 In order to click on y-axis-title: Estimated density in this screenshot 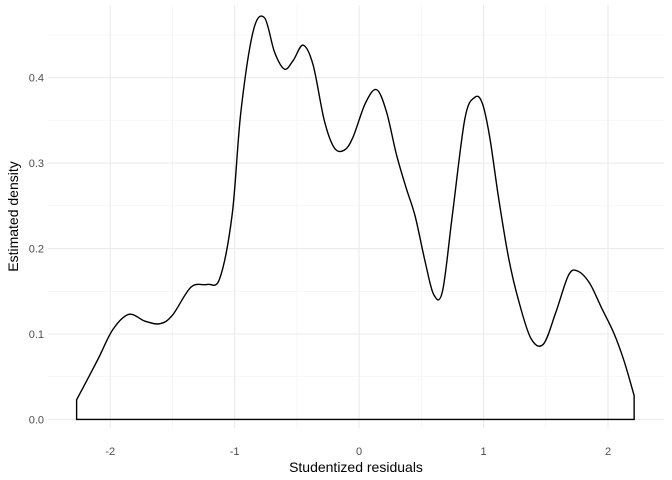, I will do `click(13, 216)`.